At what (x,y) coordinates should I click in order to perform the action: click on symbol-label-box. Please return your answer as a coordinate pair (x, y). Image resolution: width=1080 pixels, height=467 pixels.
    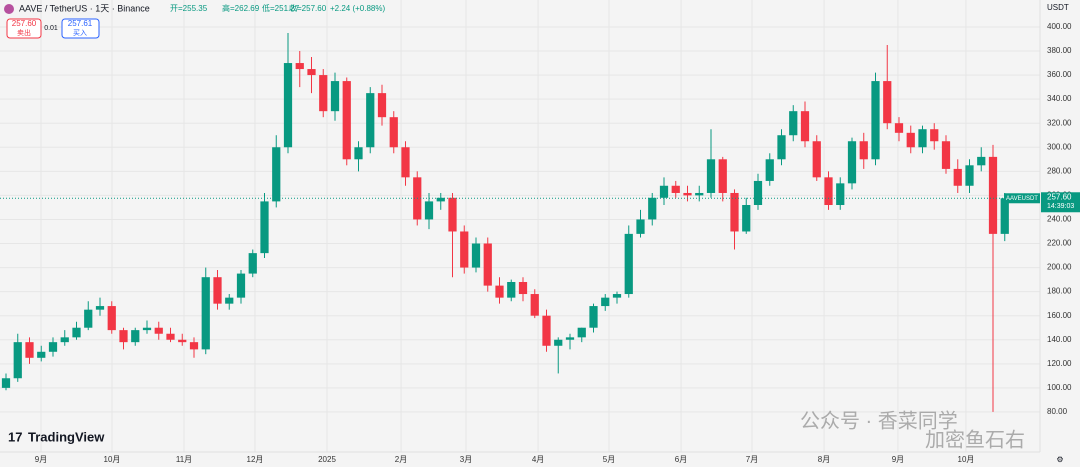
    Looking at the image, I should click on (1022, 198).